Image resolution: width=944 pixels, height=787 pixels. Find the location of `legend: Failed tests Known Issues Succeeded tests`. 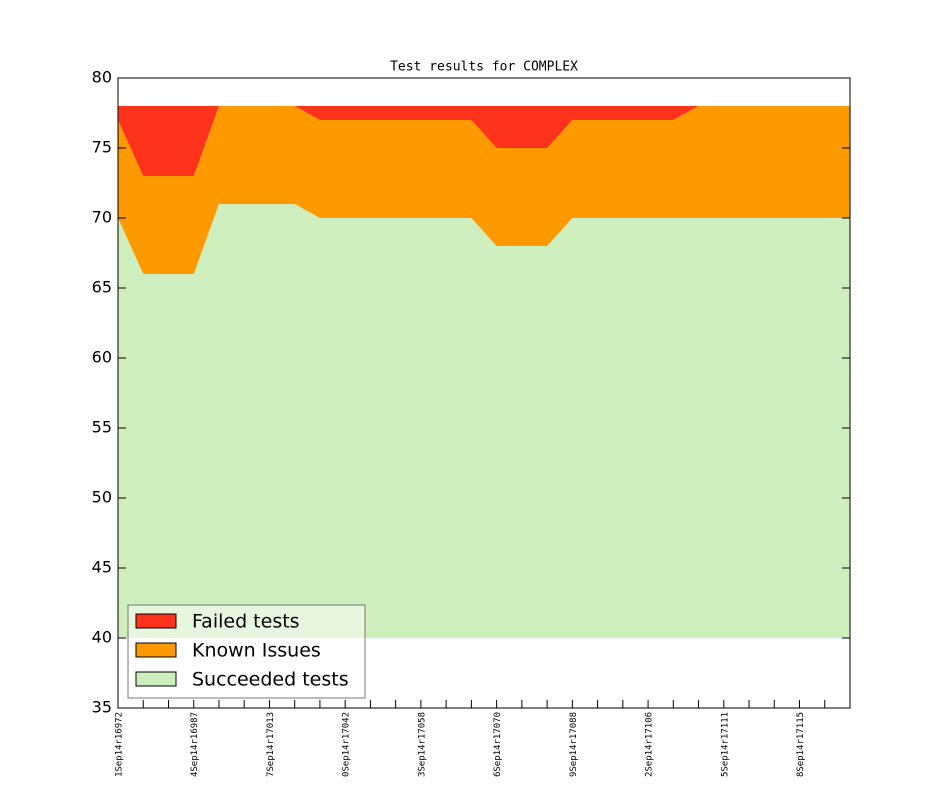

legend: Failed tests Known Issues Succeeded tests is located at coordinates (246, 651).